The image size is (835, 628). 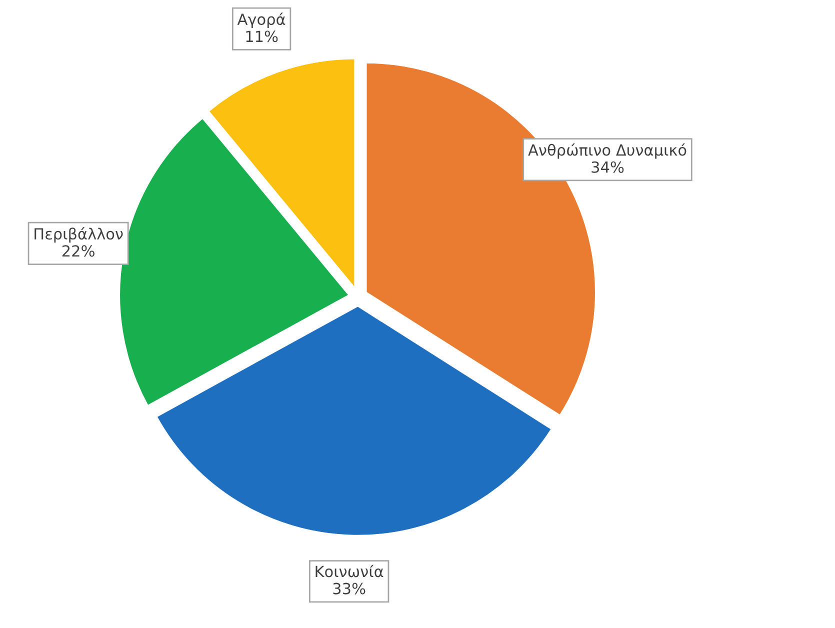 What do you see at coordinates (78, 235) in the screenshot?
I see `slice-label: Περιβάλλον` at bounding box center [78, 235].